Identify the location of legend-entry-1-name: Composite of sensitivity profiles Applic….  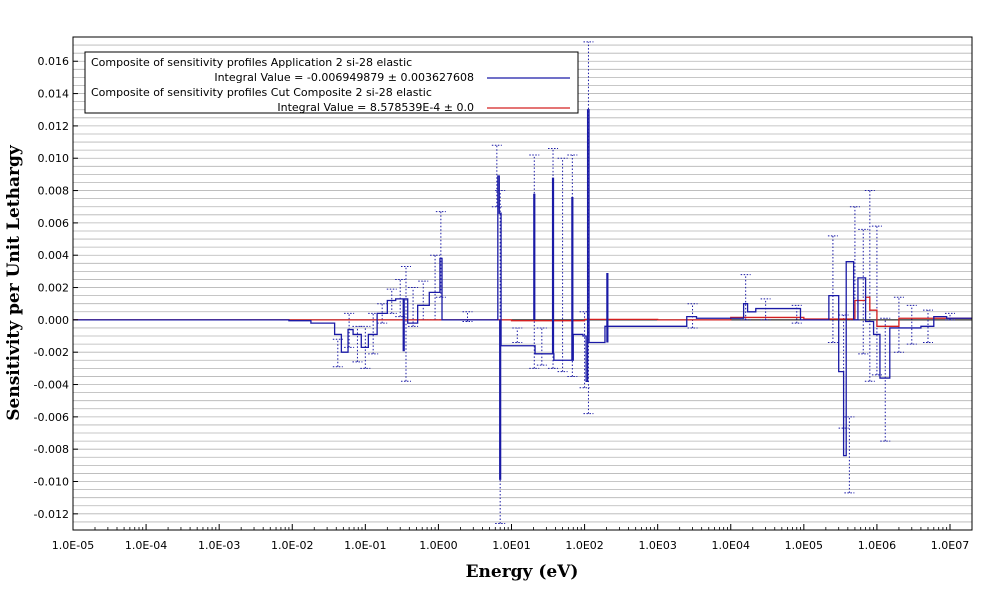
(251, 62).